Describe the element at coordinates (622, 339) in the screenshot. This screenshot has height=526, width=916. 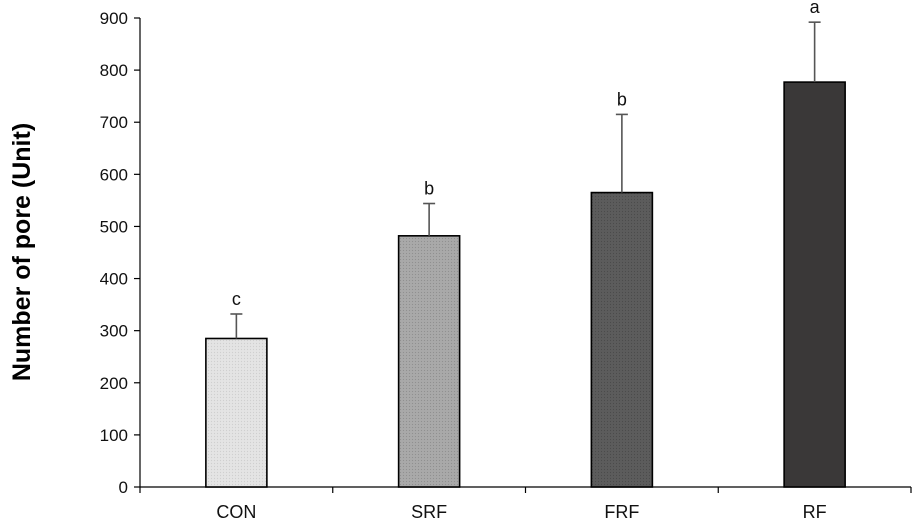
I see `bar-frf` at that location.